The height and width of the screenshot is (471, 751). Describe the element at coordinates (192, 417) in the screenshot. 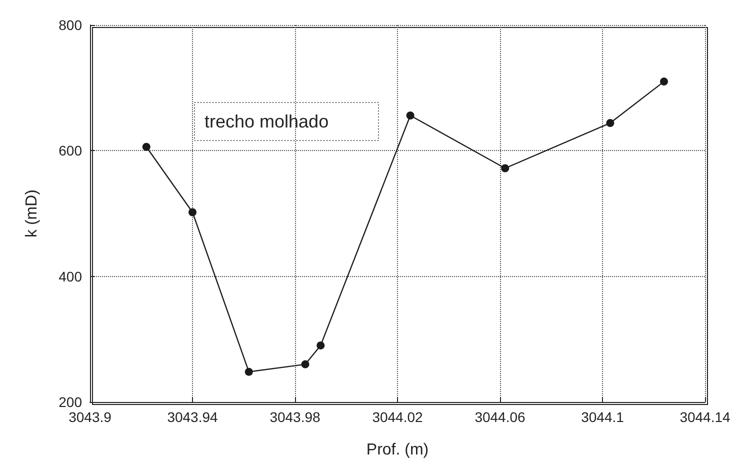

I see `x-tick-label: 3043.94` at that location.